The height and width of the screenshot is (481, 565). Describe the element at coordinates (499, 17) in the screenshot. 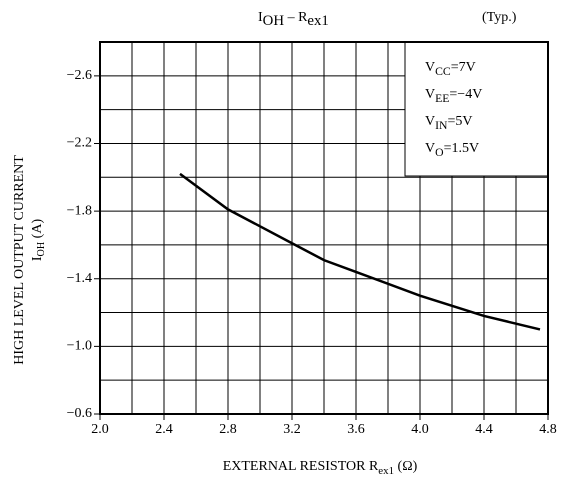

I see `annotation: (Typ.)` at that location.